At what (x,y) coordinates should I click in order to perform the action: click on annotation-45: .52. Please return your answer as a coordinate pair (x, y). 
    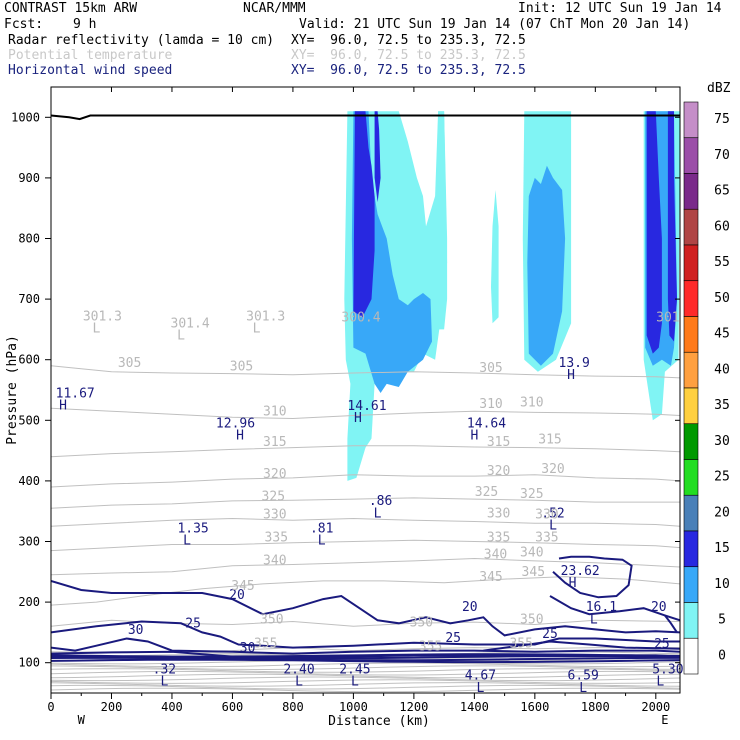
    Looking at the image, I should click on (552, 513).